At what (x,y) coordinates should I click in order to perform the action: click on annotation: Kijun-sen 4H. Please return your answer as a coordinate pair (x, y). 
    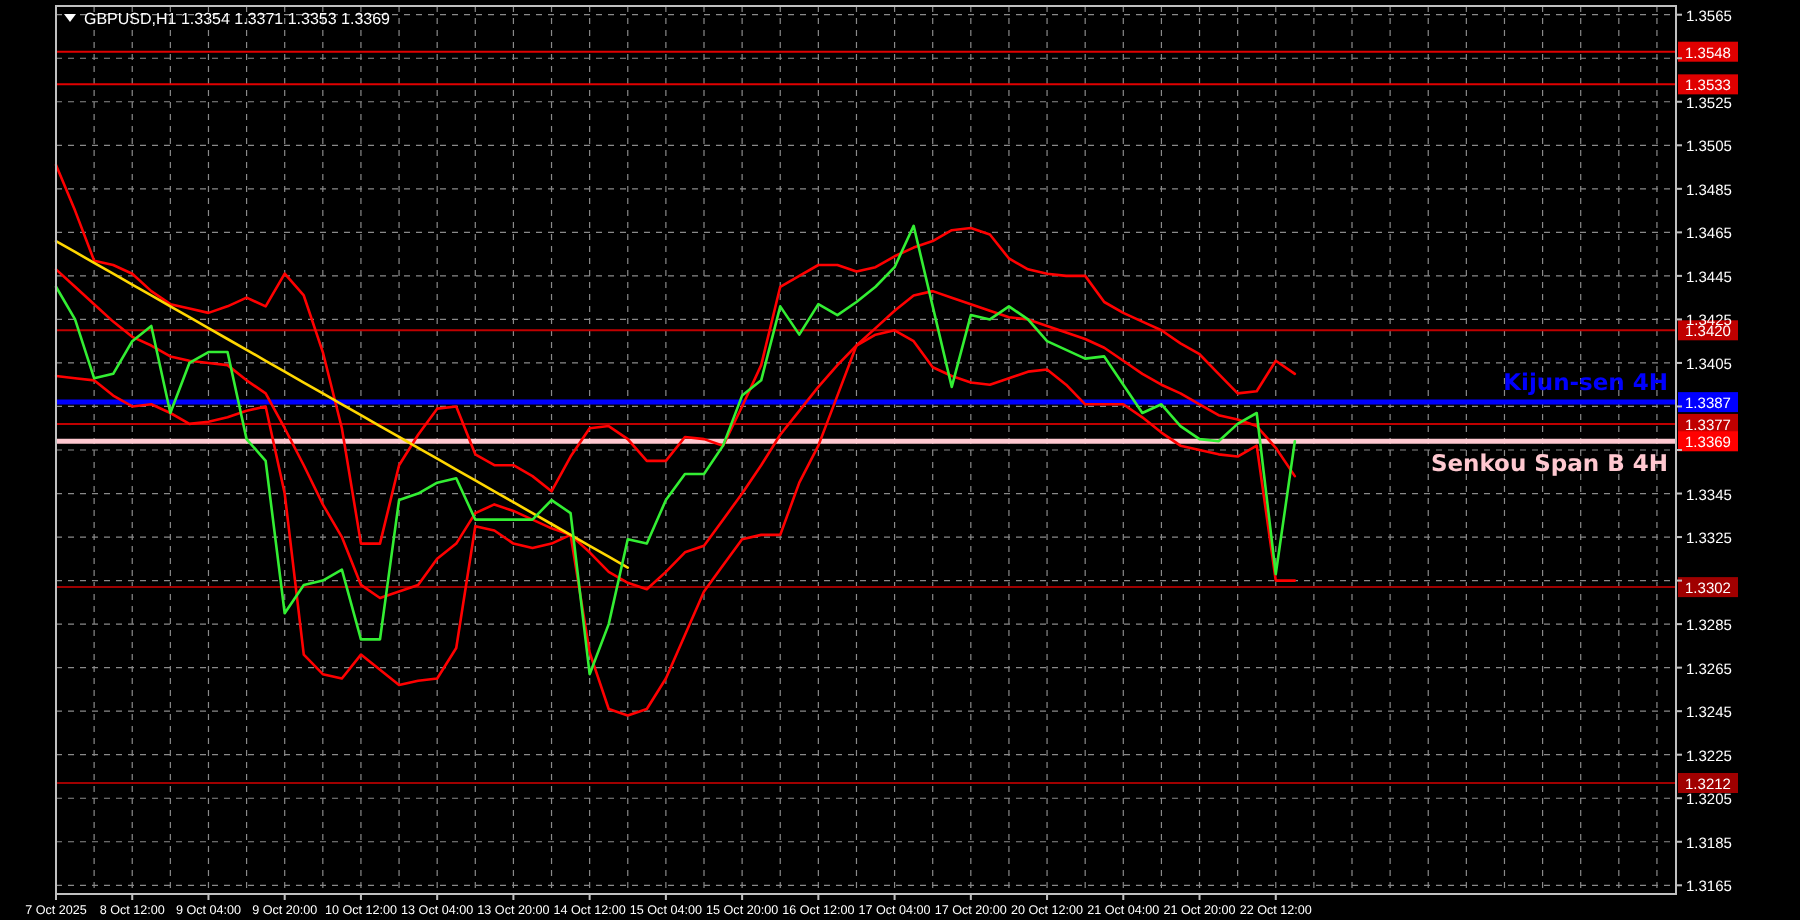
    Looking at the image, I should click on (1585, 382).